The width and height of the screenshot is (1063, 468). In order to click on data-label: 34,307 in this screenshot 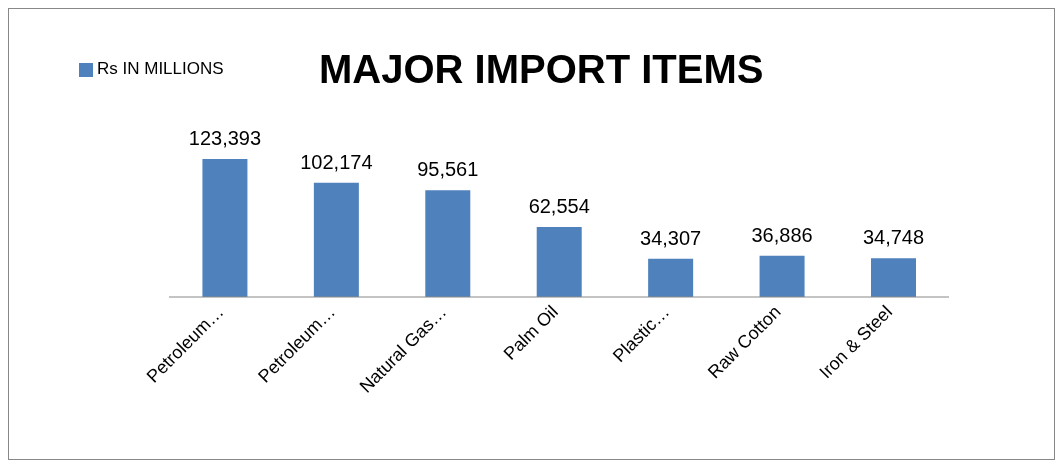, I will do `click(671, 237)`.